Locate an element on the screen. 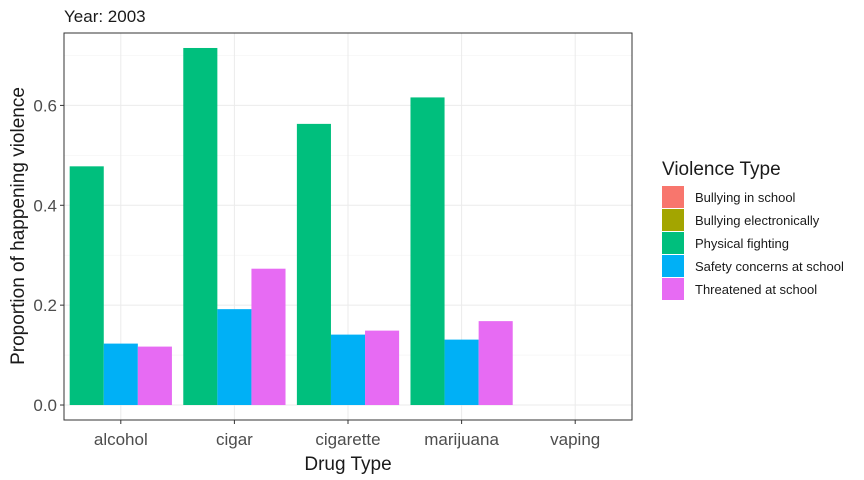 Image resolution: width=864 pixels, height=480 pixels. x-tick-label: cigarette is located at coordinates (347, 439).